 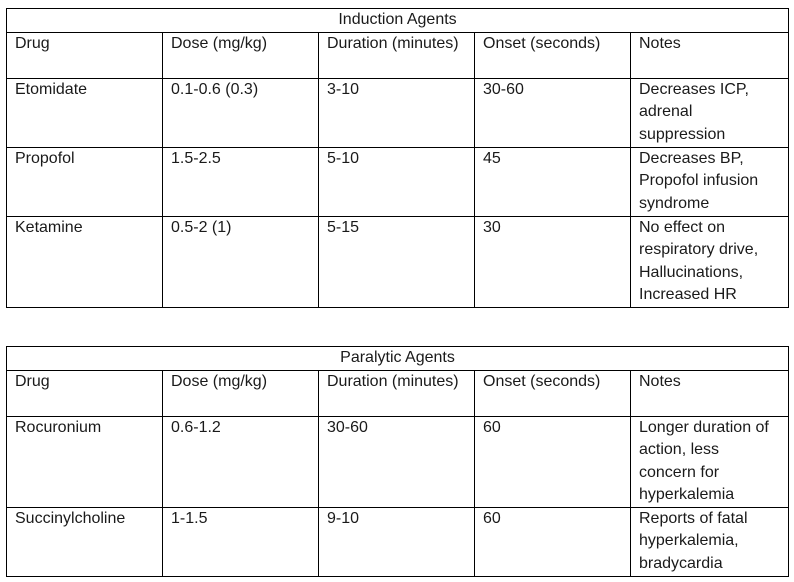 I want to click on duration-cell: 9-10, so click(x=396, y=541).